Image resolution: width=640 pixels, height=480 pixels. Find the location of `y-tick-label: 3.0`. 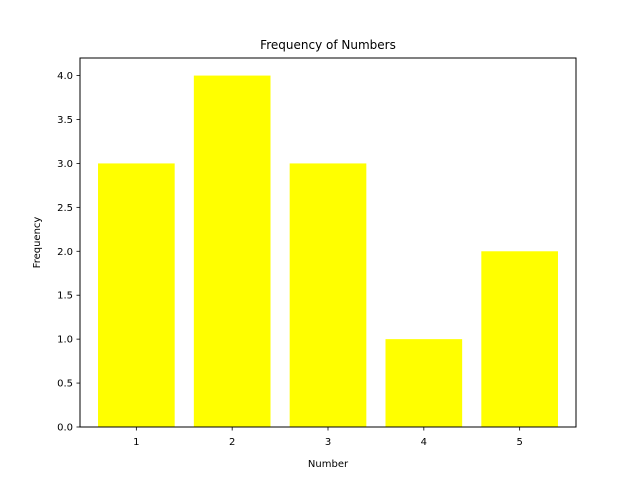

y-tick-label: 3.0 is located at coordinates (65, 164).